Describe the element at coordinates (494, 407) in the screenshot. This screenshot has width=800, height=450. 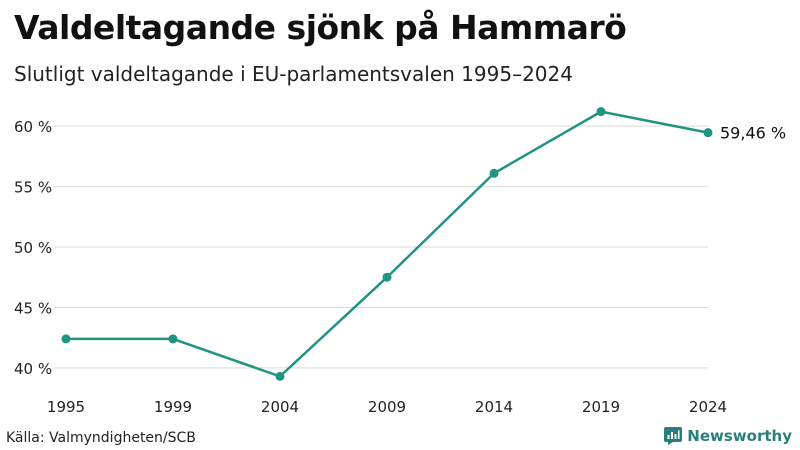
I see `x-tick-label: 2014` at that location.